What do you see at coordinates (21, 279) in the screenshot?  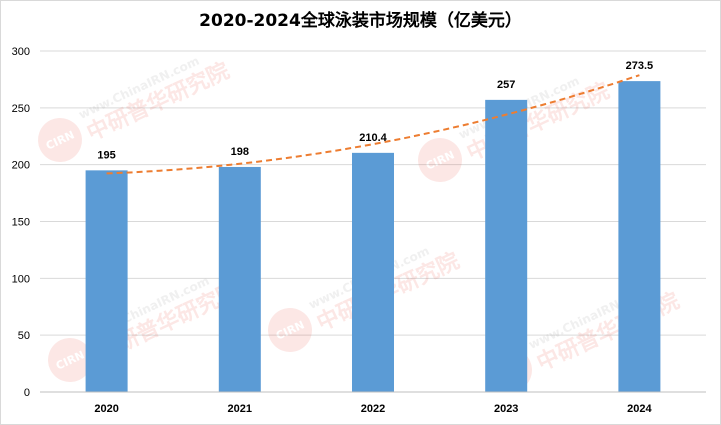 I see `y-tick-label: 100` at bounding box center [21, 279].